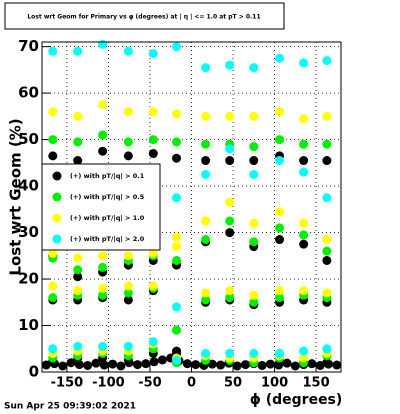 The width and height of the screenshot is (400, 414). What do you see at coordinates (28, 186) in the screenshot?
I see `y-tick-label: 40` at bounding box center [28, 186].